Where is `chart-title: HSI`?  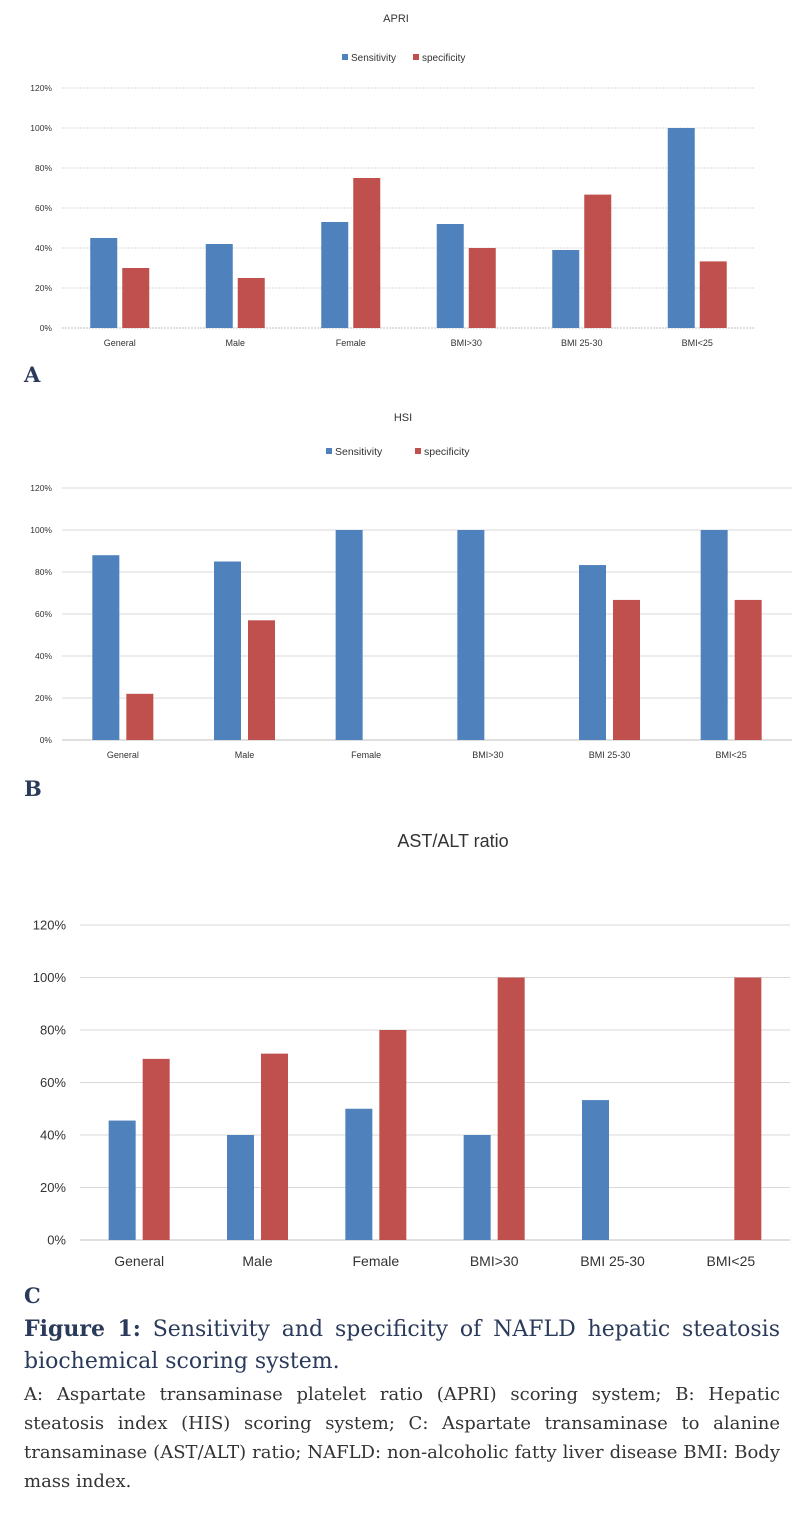 chart-title: HSI is located at coordinates (403, 418).